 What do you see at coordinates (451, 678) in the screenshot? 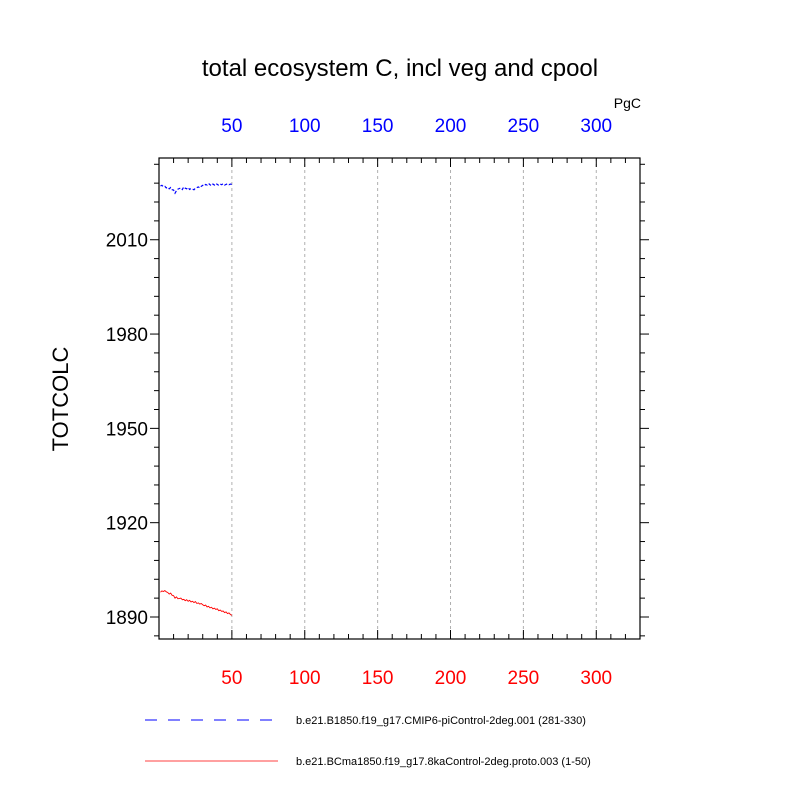
I see `x-tick-label-bottom: 200` at bounding box center [451, 678].